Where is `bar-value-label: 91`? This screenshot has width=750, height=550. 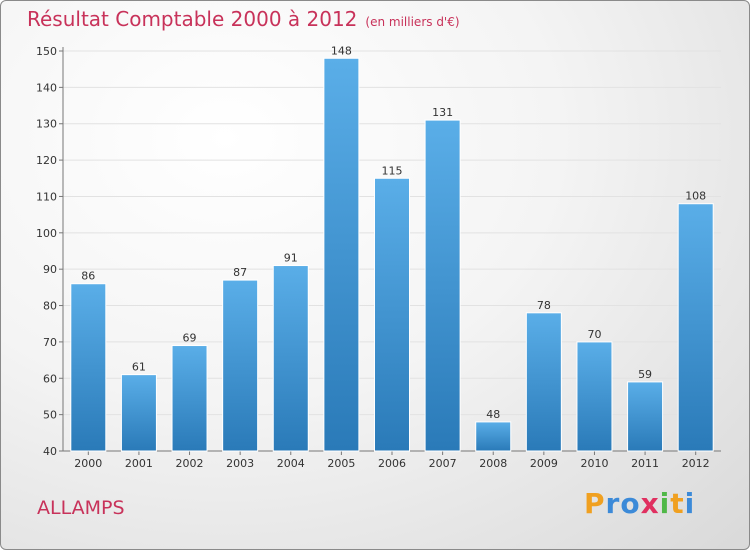 bar-value-label: 91 is located at coordinates (291, 258).